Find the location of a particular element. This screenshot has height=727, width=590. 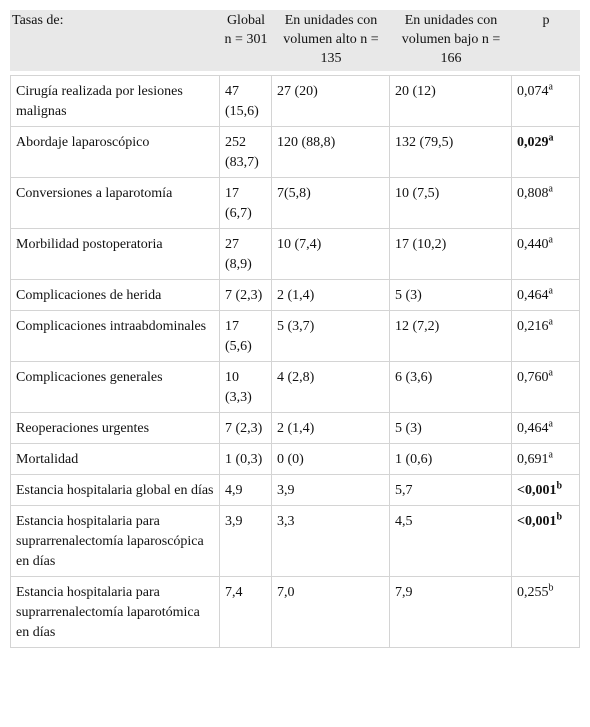

table-cell: 120 (88,8) is located at coordinates (331, 152).